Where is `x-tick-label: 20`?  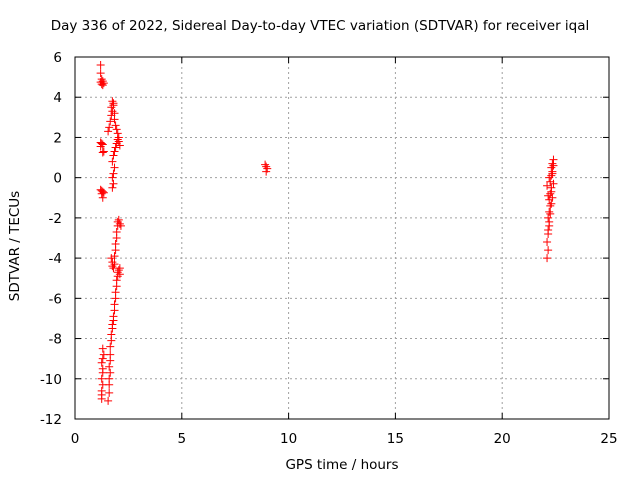 x-tick-label: 20 is located at coordinates (502, 439).